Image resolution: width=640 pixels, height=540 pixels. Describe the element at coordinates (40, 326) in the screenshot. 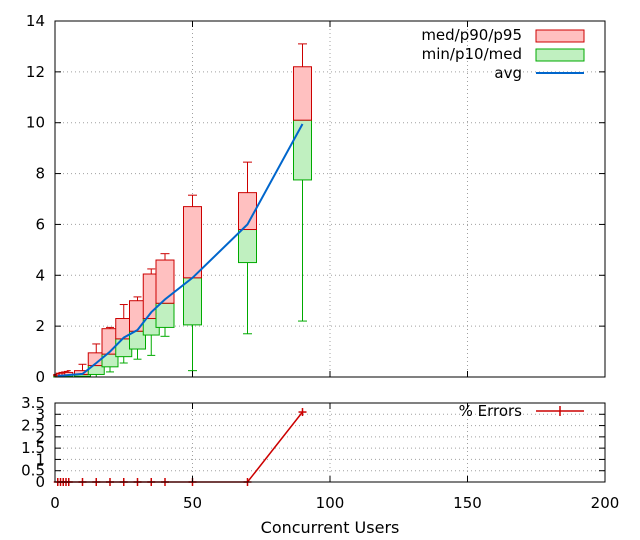

I see `top-y-tick-label: 2` at that location.